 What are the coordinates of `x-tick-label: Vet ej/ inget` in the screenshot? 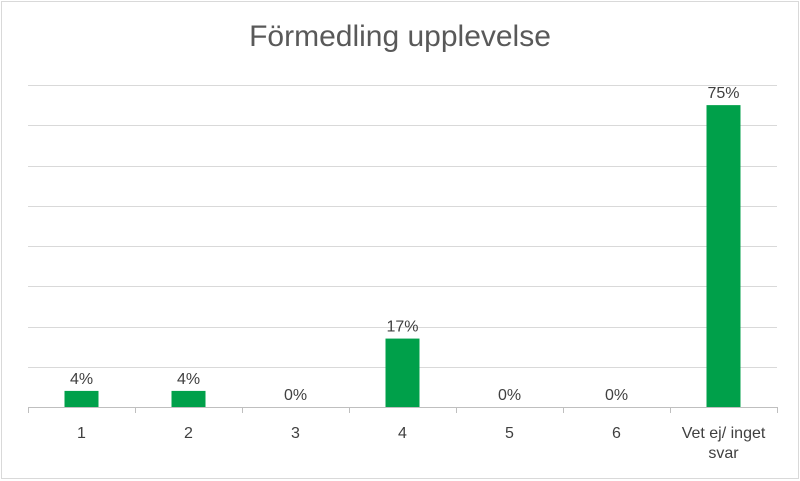 It's located at (724, 433).